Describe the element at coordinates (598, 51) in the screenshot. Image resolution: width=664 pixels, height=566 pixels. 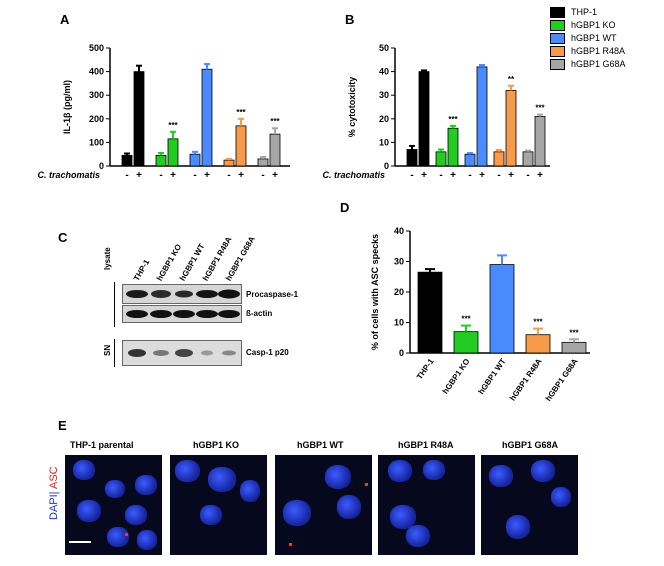
I see `legend-label: hGBP1 R48A` at that location.